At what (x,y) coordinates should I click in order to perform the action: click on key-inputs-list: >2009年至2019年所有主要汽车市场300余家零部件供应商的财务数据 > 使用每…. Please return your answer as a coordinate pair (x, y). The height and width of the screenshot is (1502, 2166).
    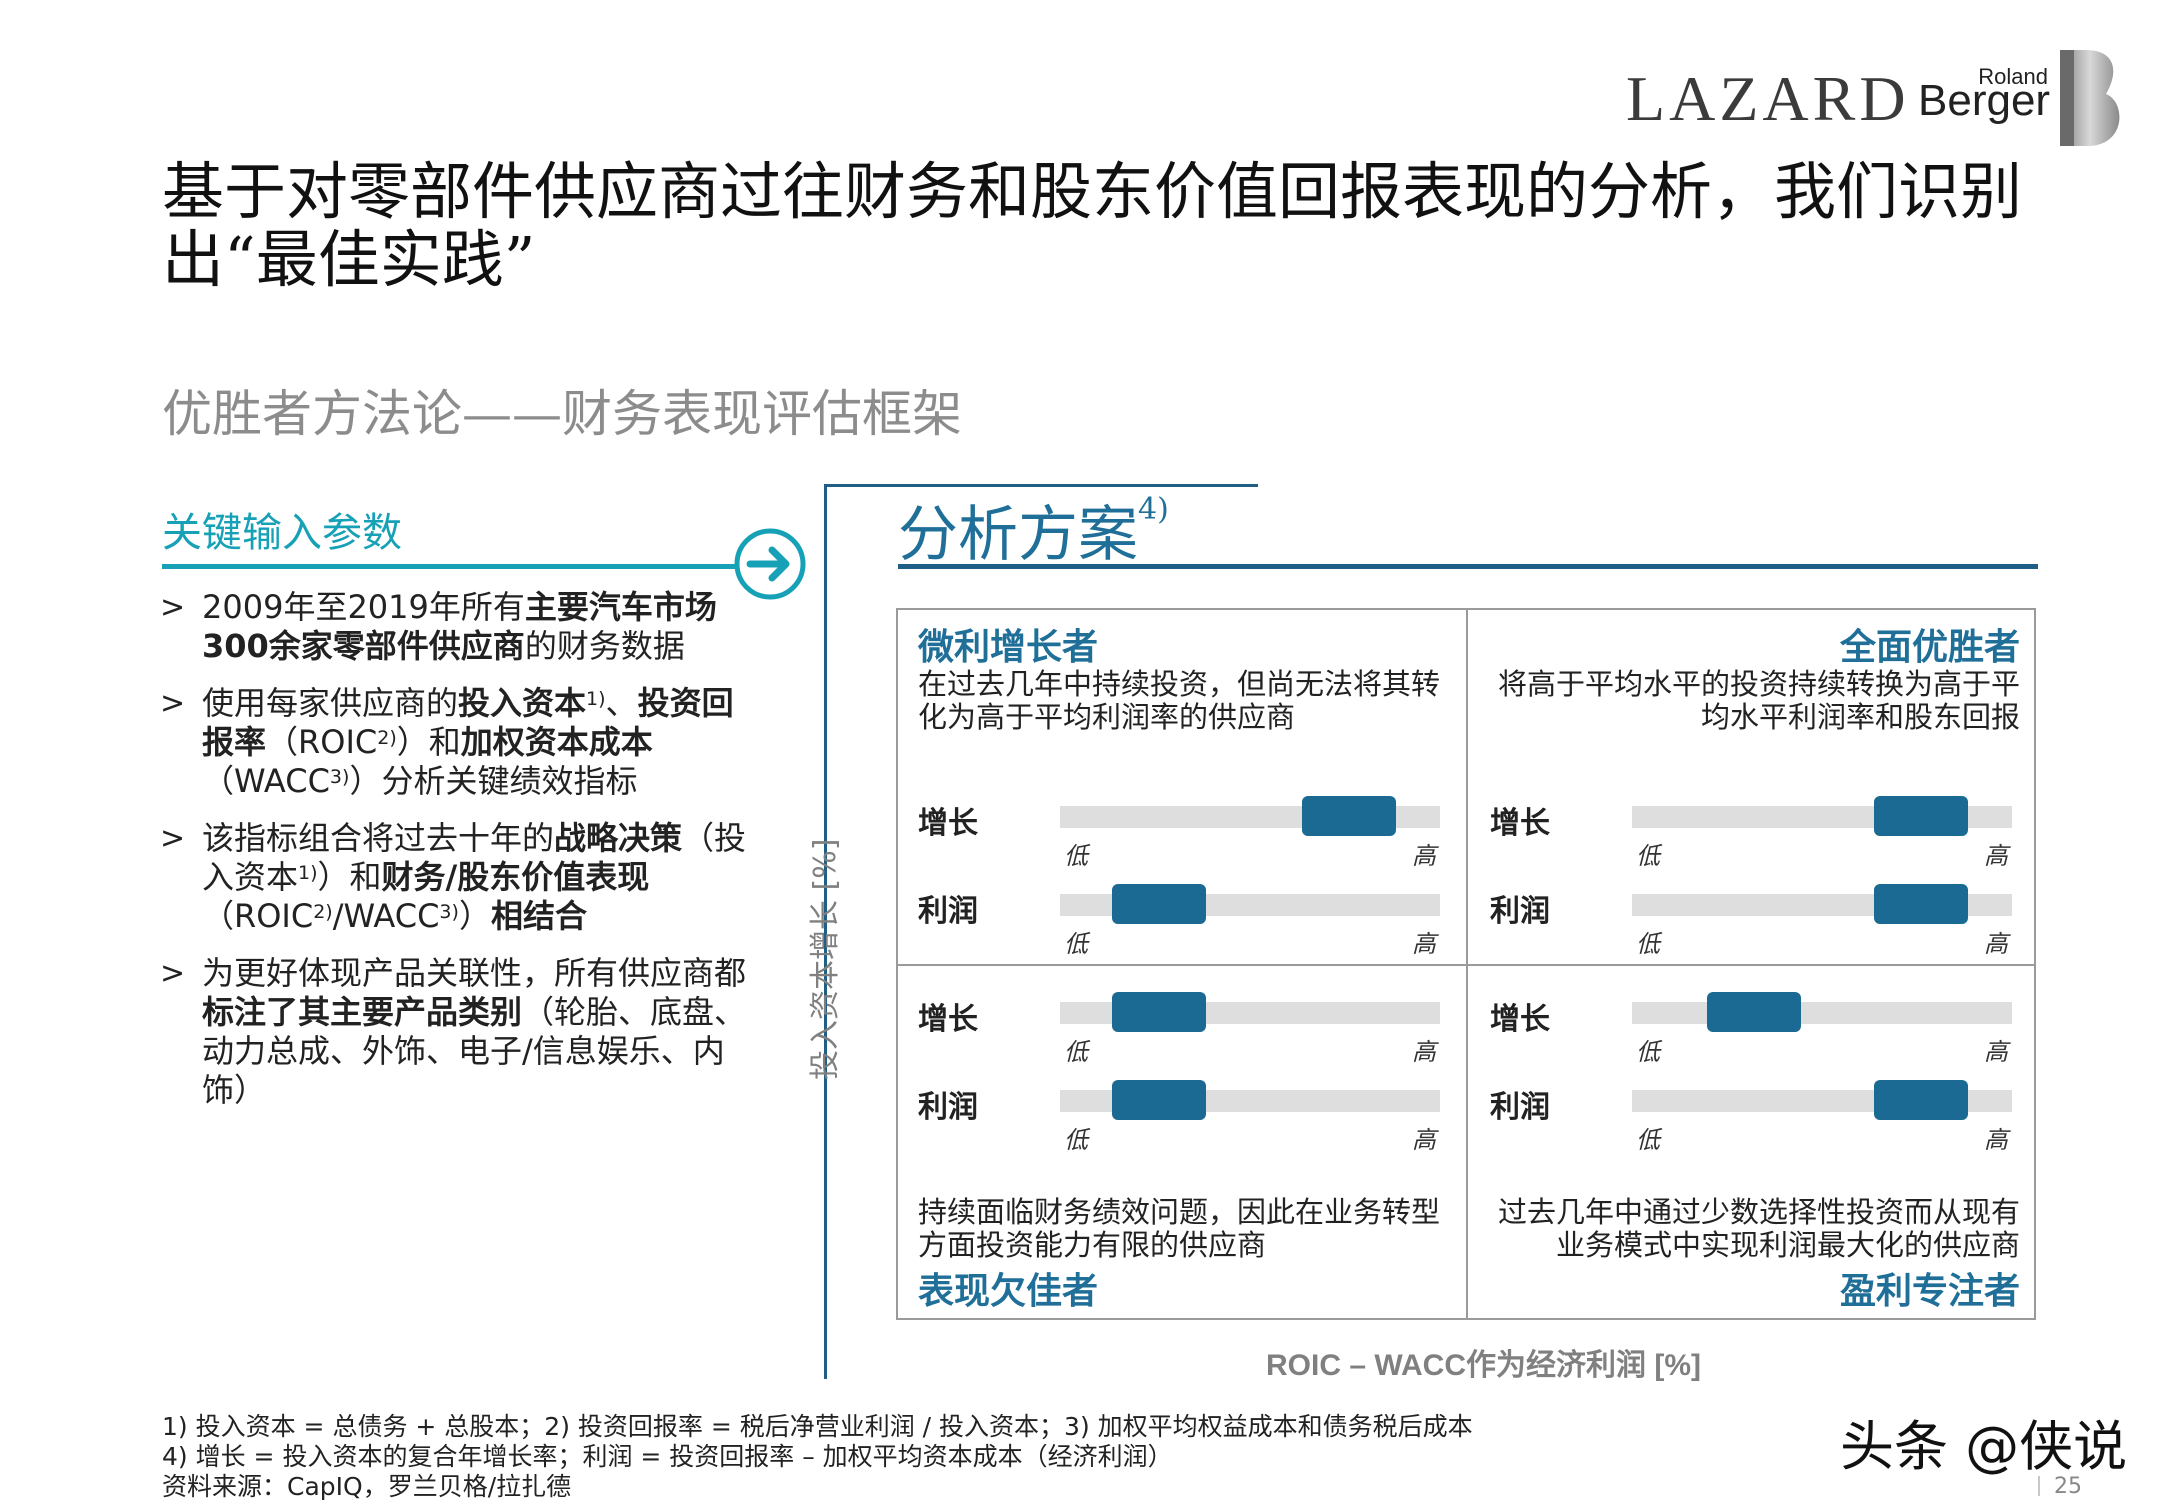
    Looking at the image, I should click on (460, 858).